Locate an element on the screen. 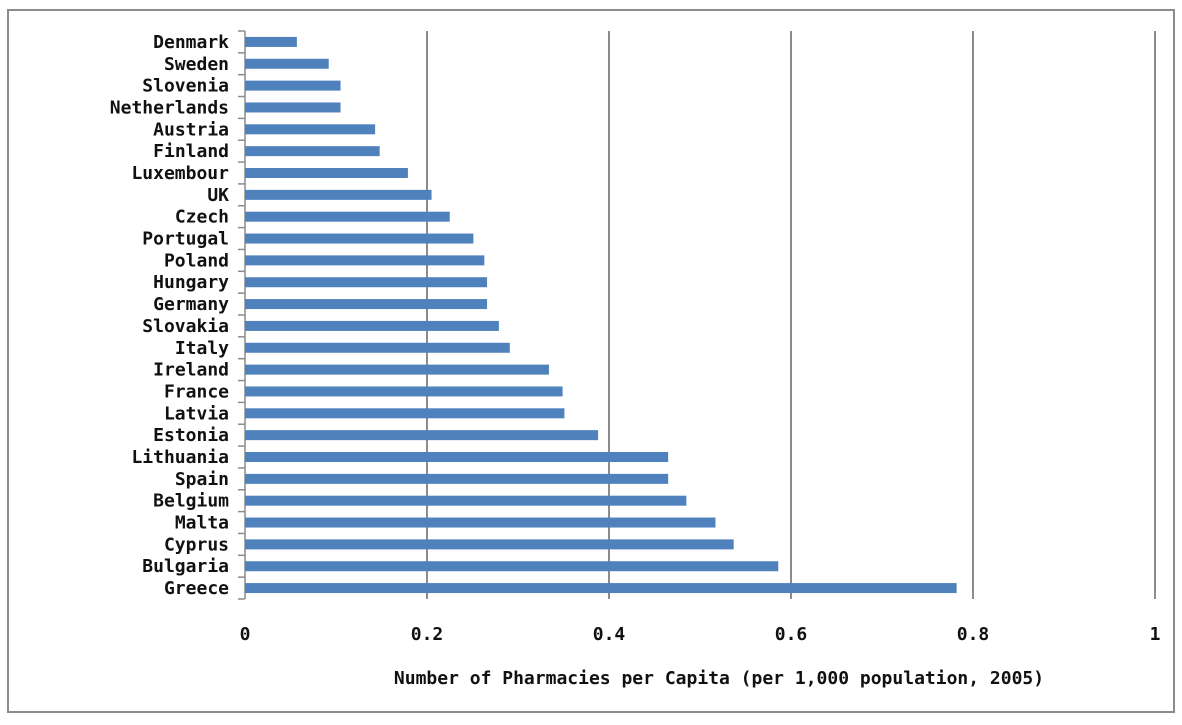 The image size is (1182, 725). category-label: Hungary is located at coordinates (191, 282).